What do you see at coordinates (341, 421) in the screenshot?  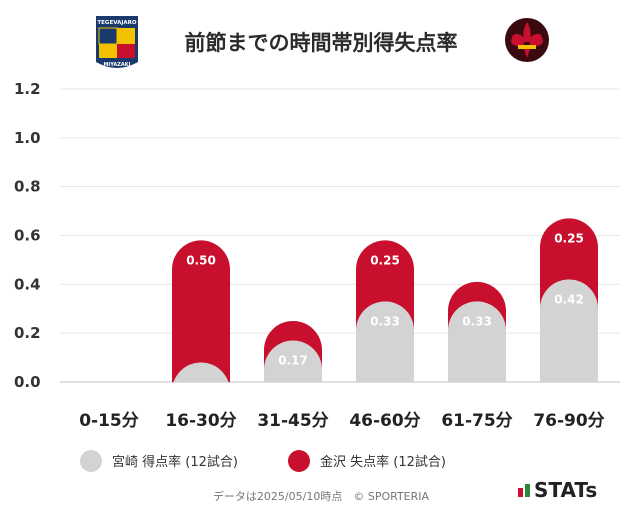 I see `x-axis: 0-15分 16-30分 31-45分 46-60分 61-75分 76-90分` at bounding box center [341, 421].